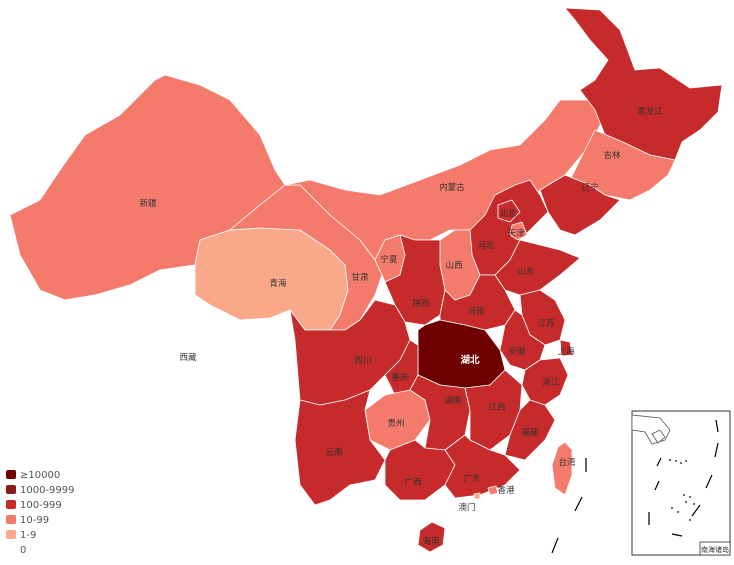 The image size is (734, 565). What do you see at coordinates (477, 496) in the screenshot?
I see `region-aomen` at bounding box center [477, 496].